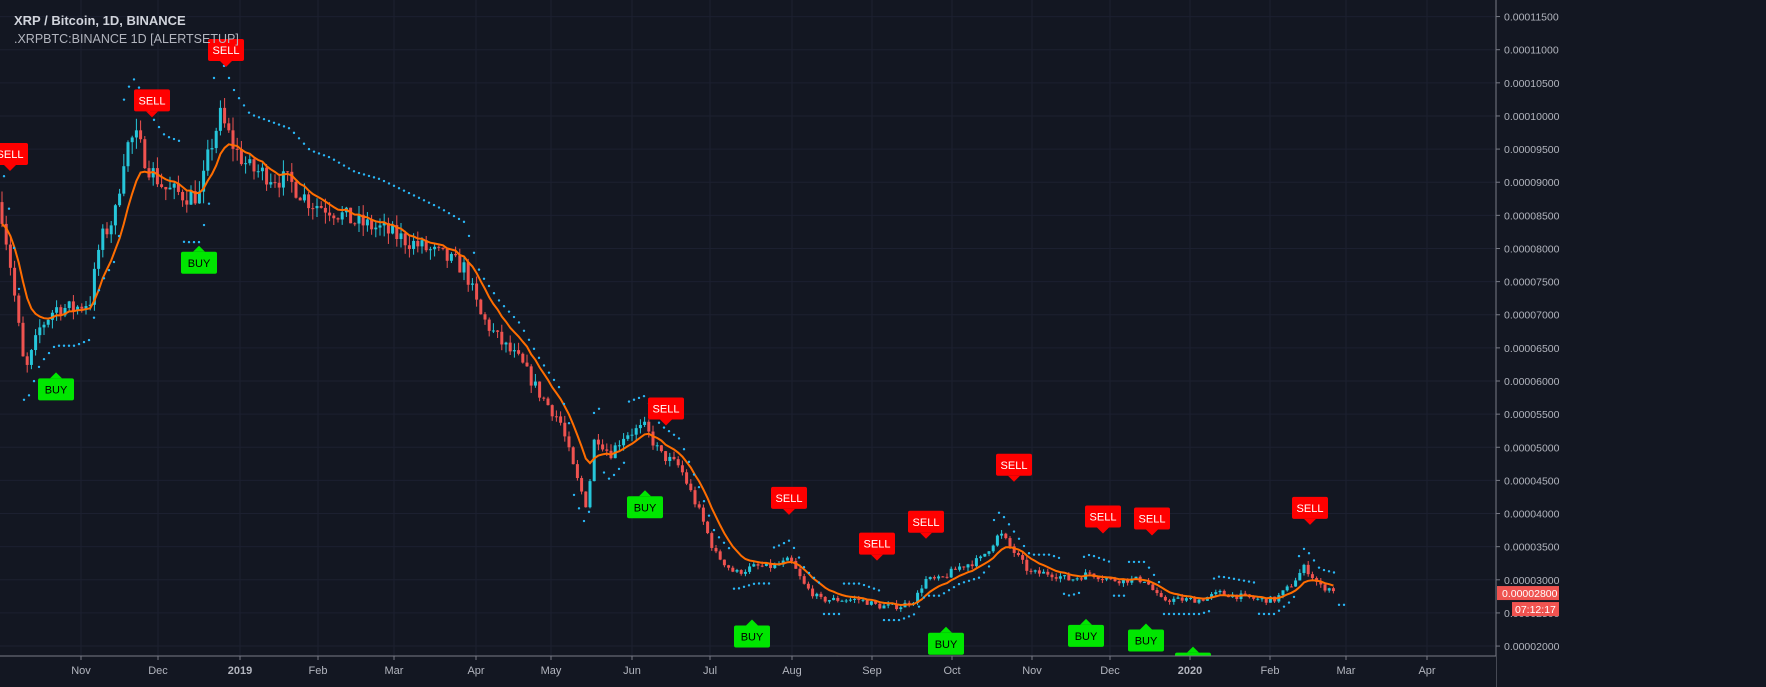 This screenshot has width=1766, height=687. Describe the element at coordinates (872, 671) in the screenshot. I see `time-tick-label: Sep` at that location.